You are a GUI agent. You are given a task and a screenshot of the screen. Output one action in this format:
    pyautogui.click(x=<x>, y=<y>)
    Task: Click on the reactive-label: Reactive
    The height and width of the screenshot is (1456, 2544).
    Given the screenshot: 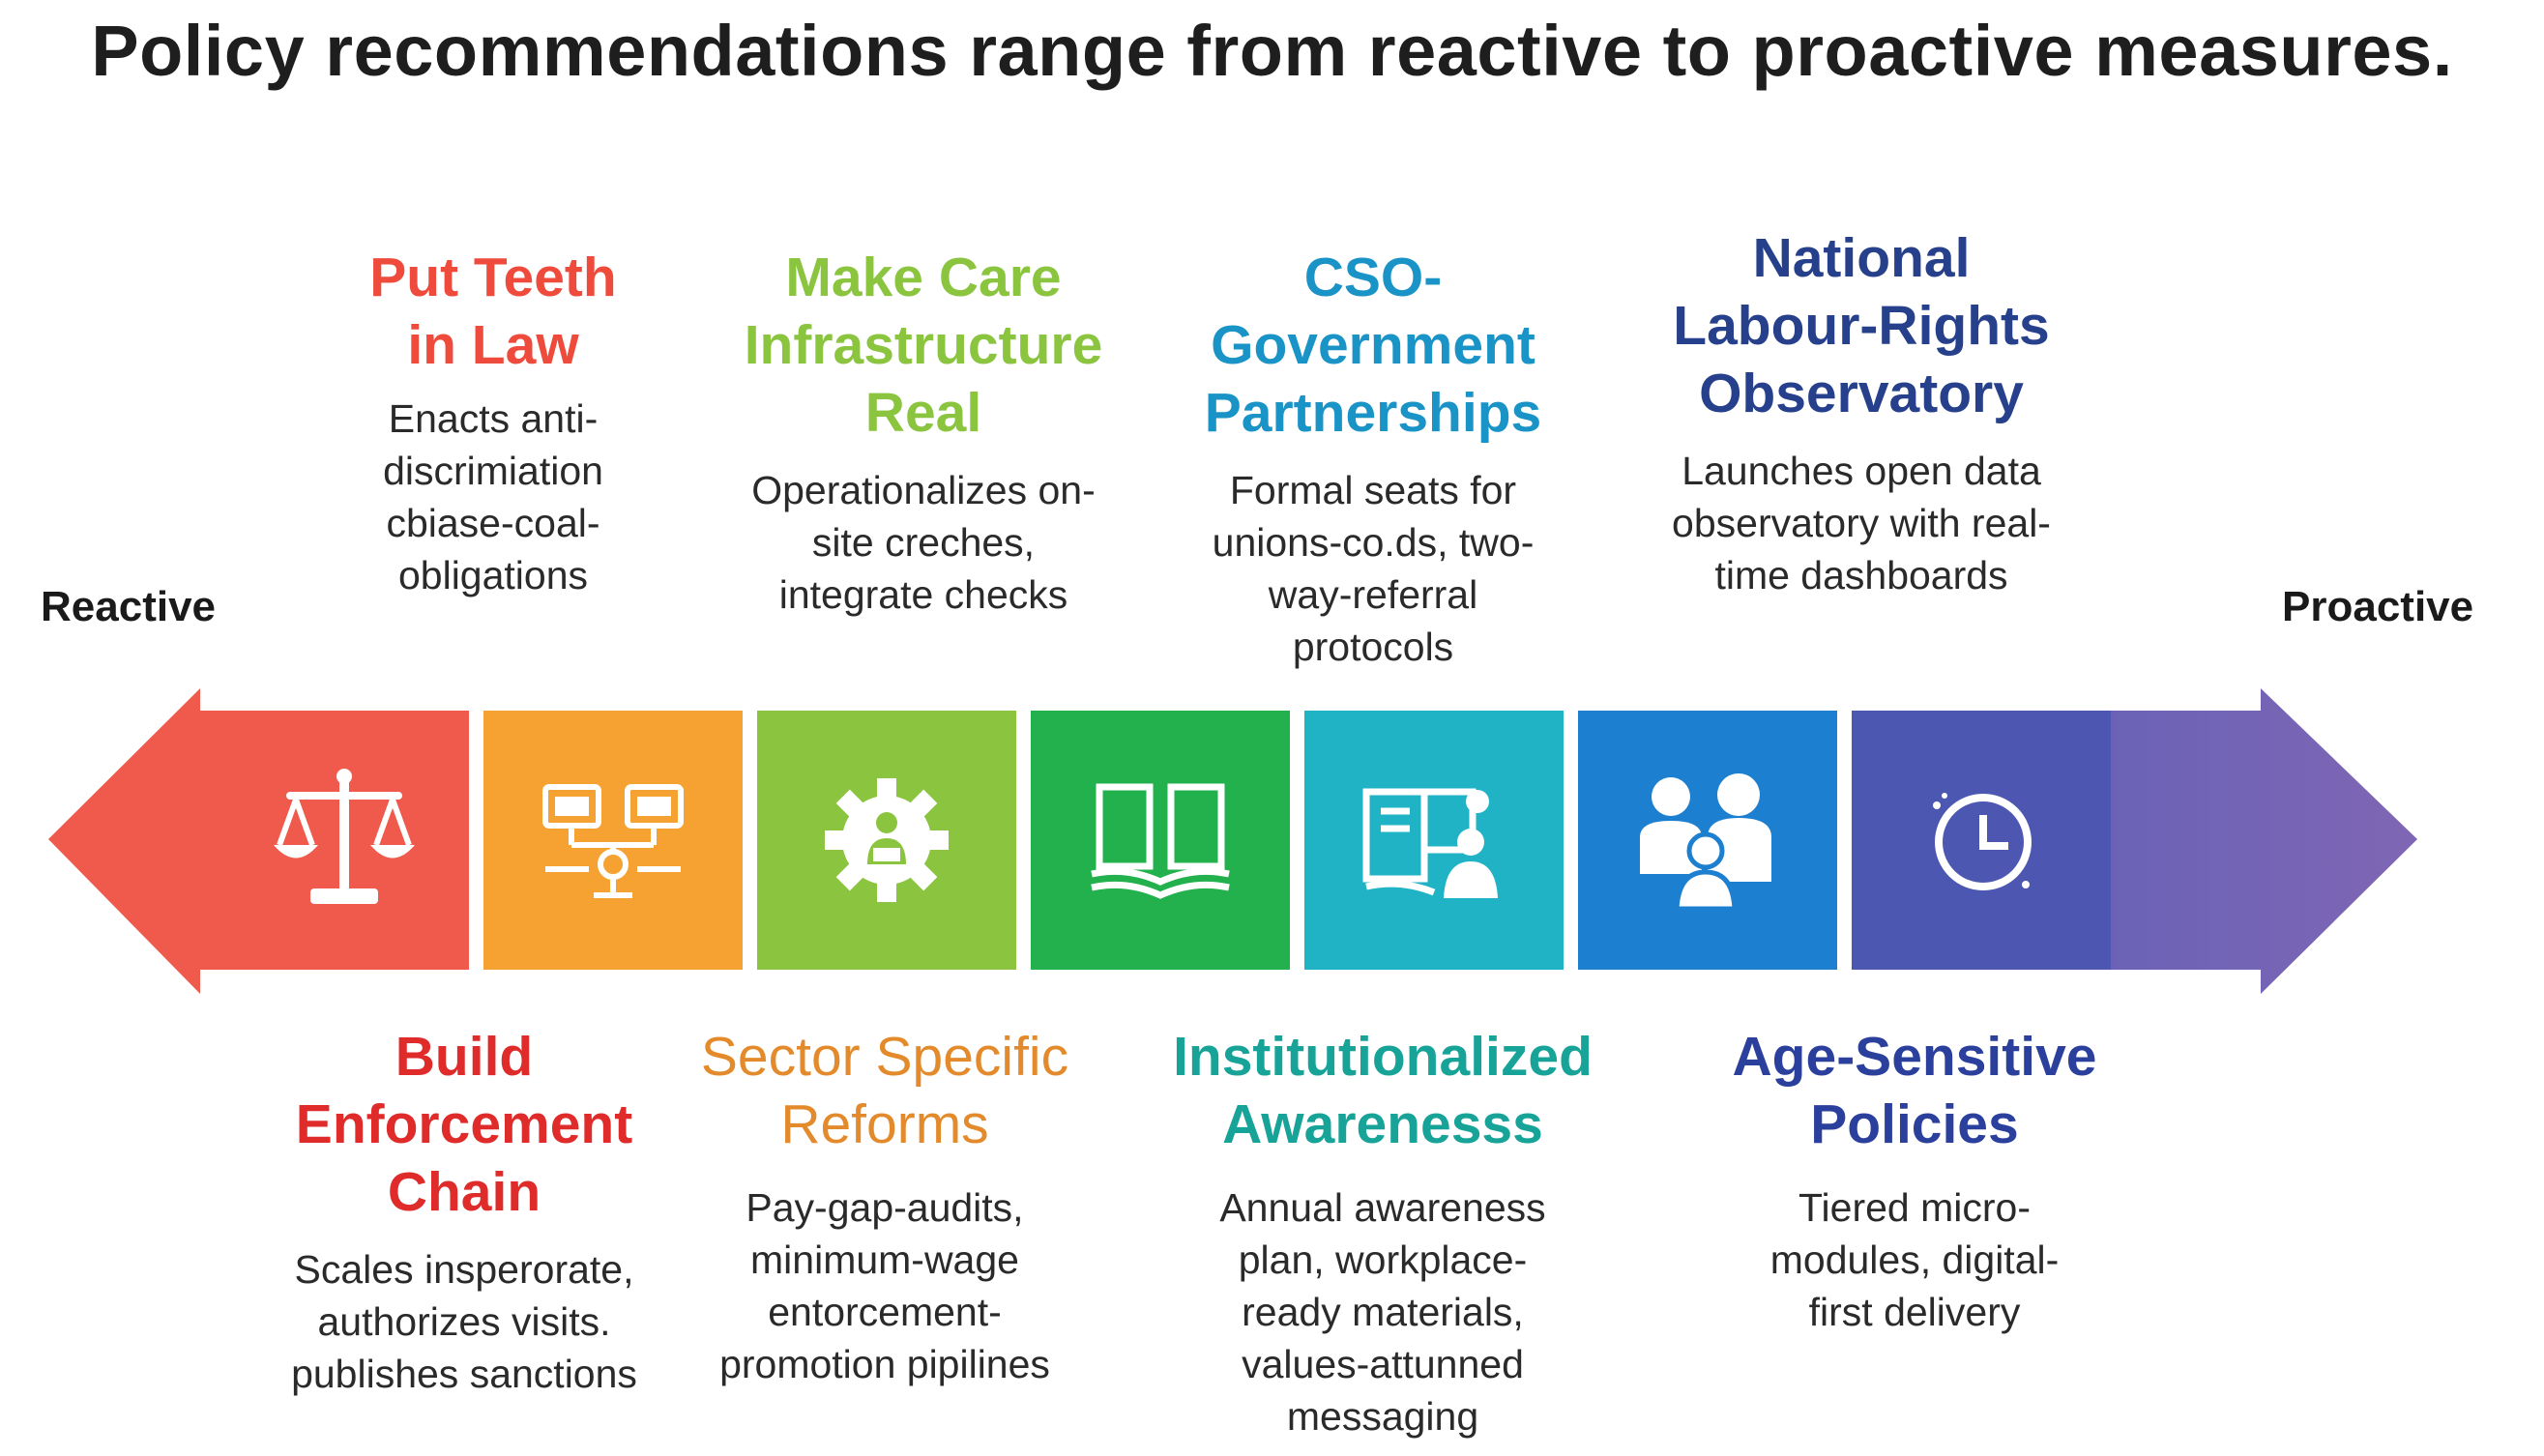 What is the action you would take?
    pyautogui.click(x=129, y=606)
    